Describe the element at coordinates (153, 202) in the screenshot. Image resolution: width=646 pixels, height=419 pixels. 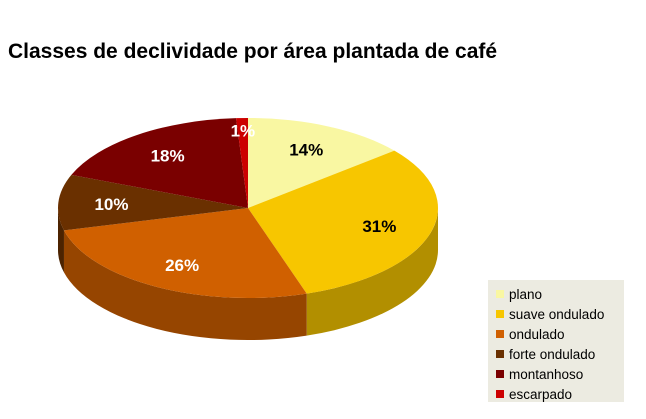
I see `pie-slice-forte-ondulado` at that location.